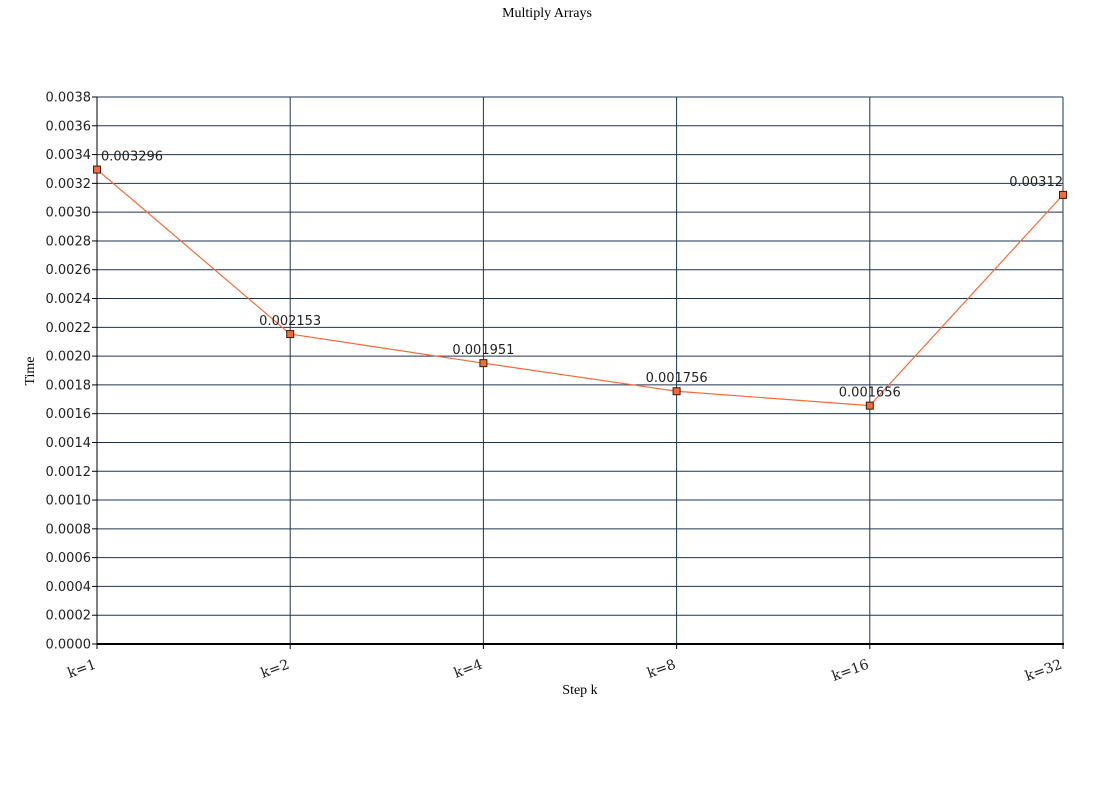  I want to click on y-tick-label: 0.0032, so click(69, 184).